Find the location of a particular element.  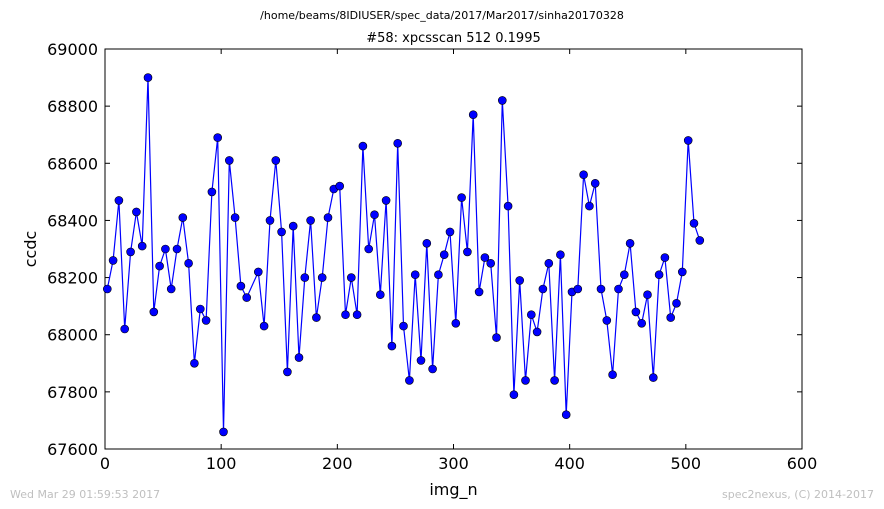

x-tick-label: 200 is located at coordinates (337, 463).